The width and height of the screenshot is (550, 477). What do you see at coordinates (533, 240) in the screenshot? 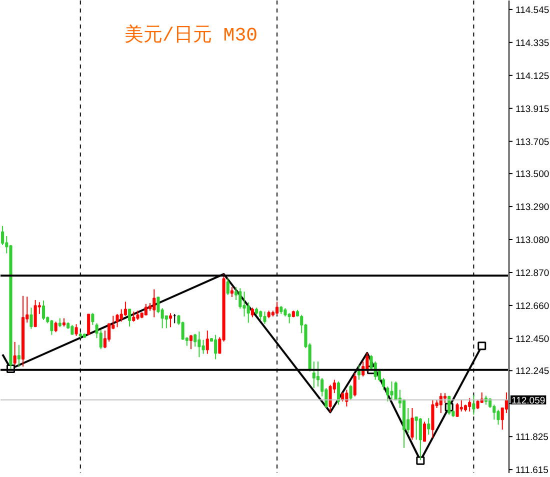
I see `y-tick-label: 113.080` at bounding box center [533, 240].